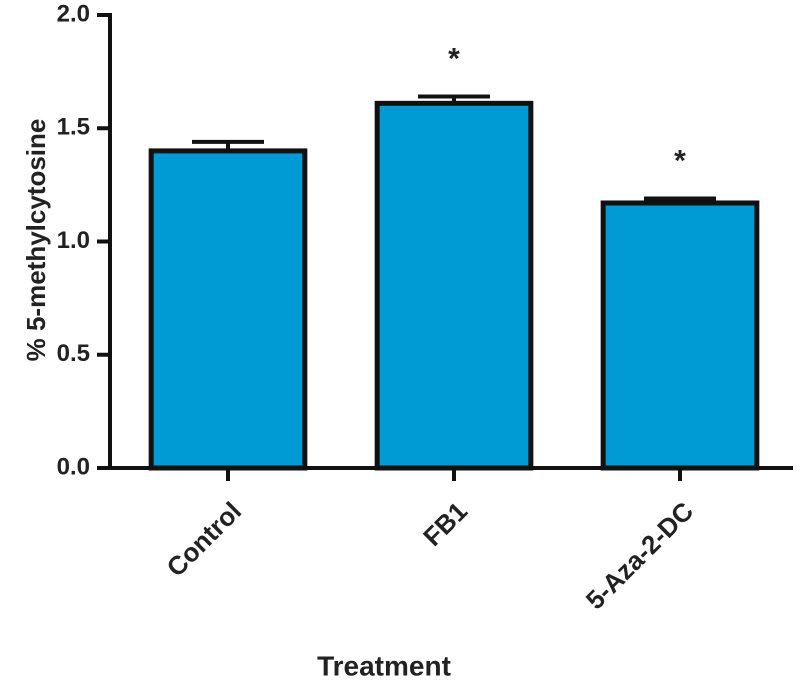  What do you see at coordinates (639, 555) in the screenshot?
I see `x-tick-label: 5-Aza-2-DC` at bounding box center [639, 555].